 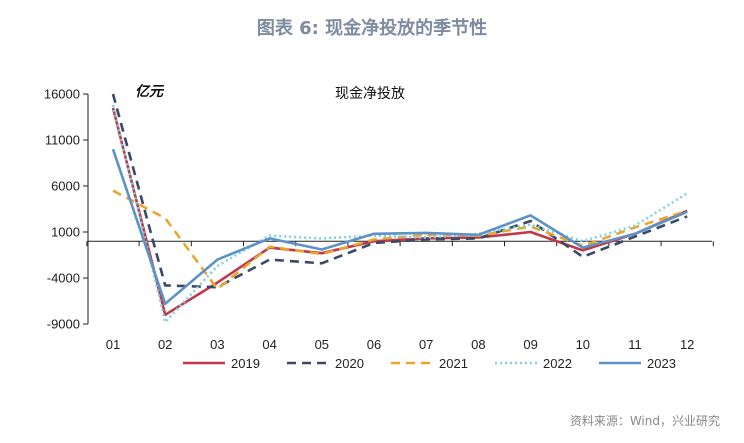 I want to click on legend-label-2020: 2020, so click(x=349, y=363).